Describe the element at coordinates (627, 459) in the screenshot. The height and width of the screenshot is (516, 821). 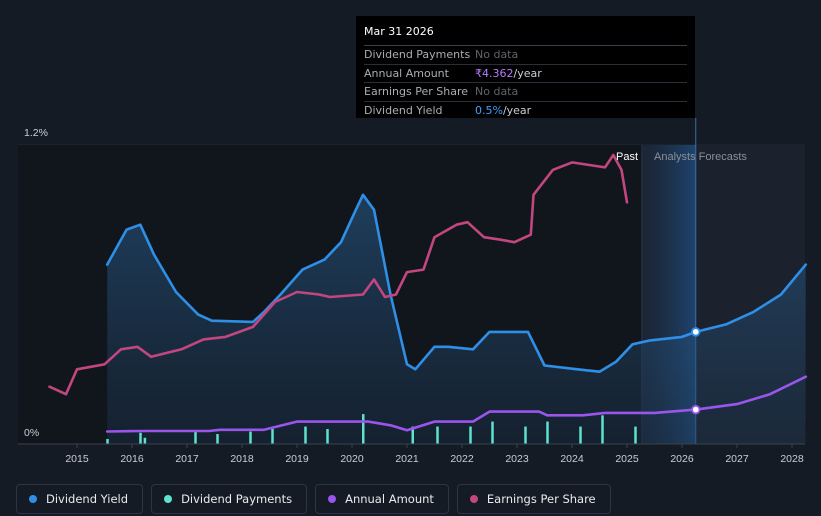
I see `x-tick-label: 2025` at that location.